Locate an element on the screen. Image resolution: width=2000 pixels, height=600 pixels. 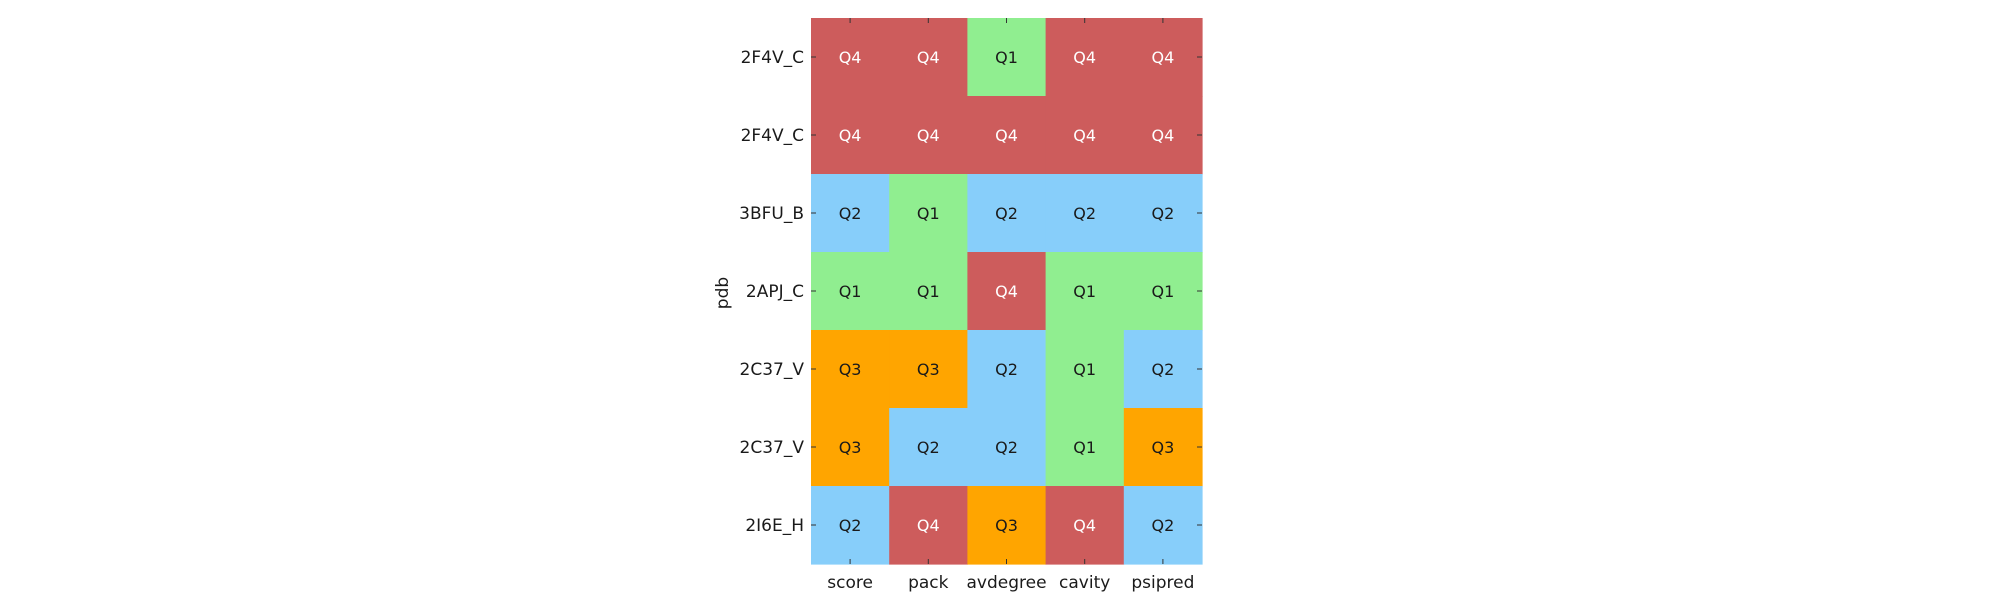
y-tick-label: 2I6E_H is located at coordinates (774, 526).